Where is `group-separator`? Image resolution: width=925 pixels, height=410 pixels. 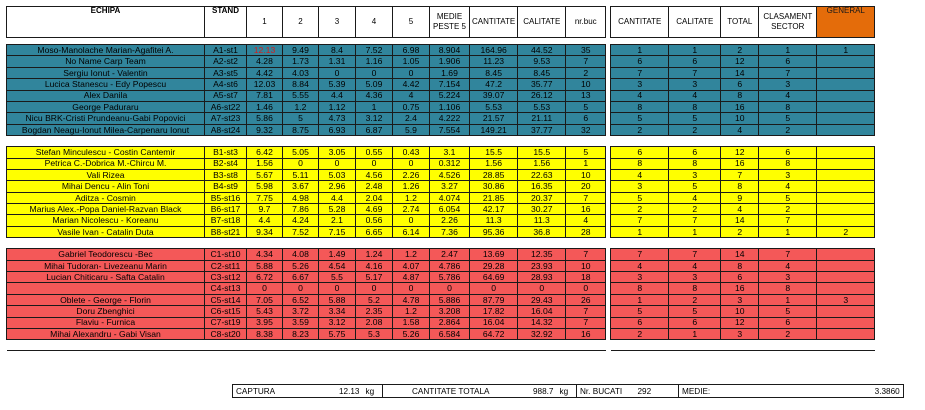
group-separator is located at coordinates (440, 345).